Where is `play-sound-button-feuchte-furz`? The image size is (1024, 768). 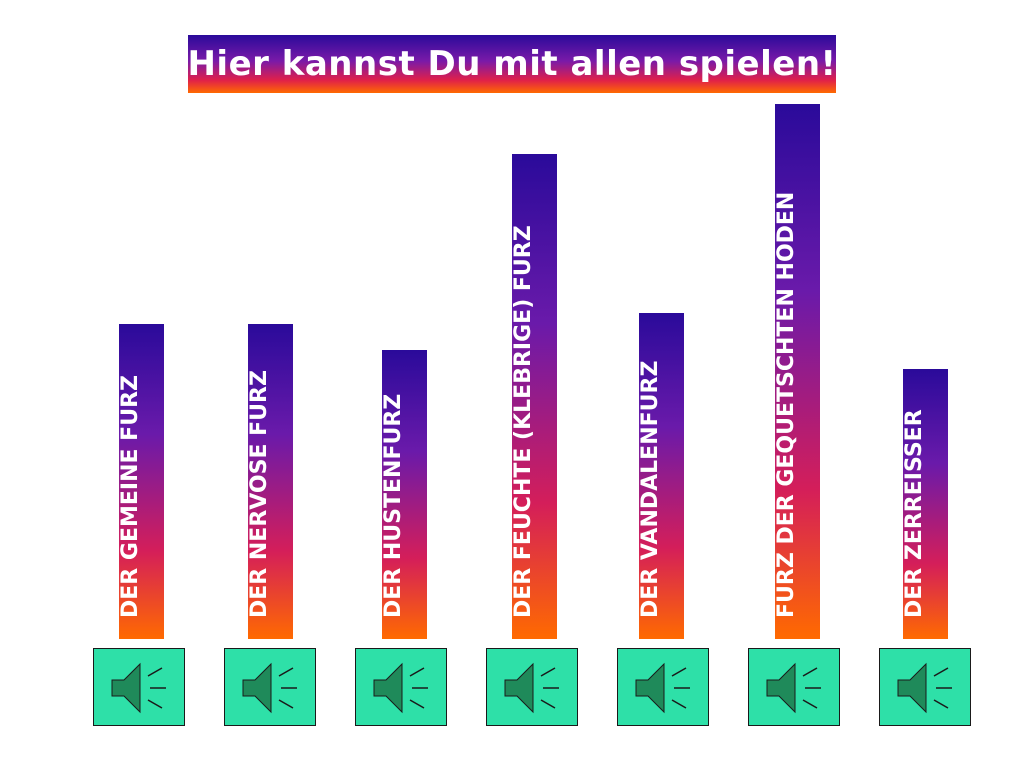
play-sound-button-feuchte-furz is located at coordinates (532, 687).